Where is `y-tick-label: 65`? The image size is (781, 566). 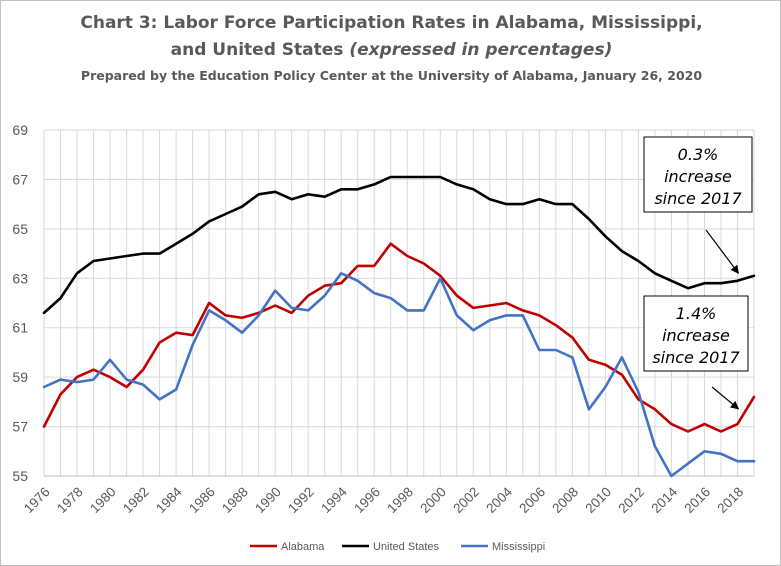
y-tick-label: 65 is located at coordinates (20, 229).